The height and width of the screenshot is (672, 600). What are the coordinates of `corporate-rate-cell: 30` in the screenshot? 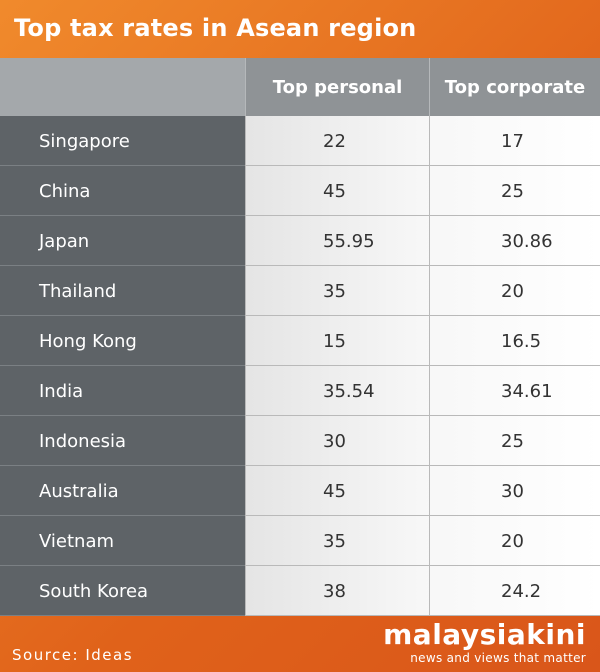 It's located at (514, 491).